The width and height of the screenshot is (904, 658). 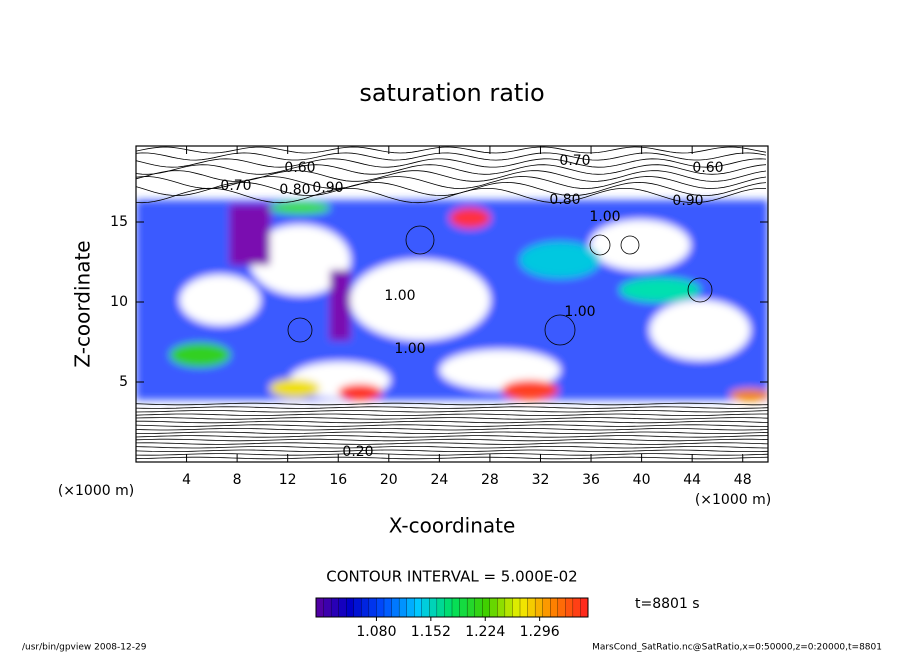 I want to click on colorbar-tick-label: 1.080, so click(x=376, y=632).